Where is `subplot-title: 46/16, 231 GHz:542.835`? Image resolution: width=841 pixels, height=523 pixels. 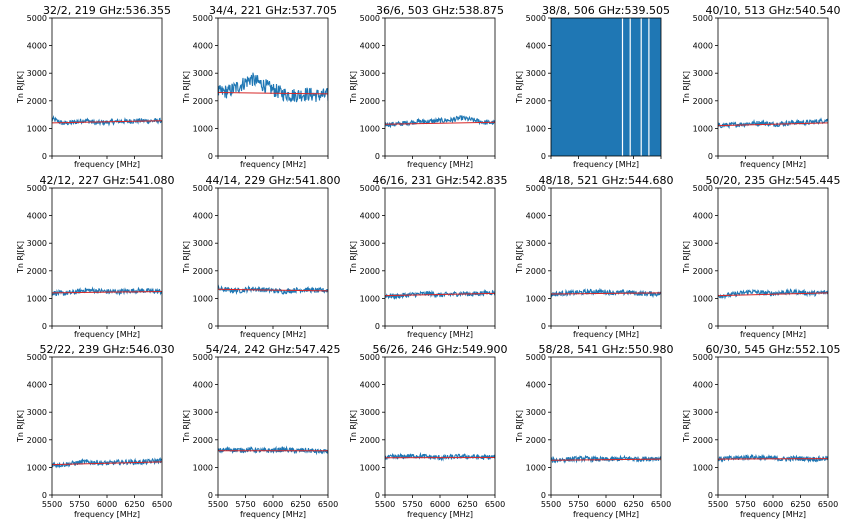
subplot-title: 46/16, 231 GHz:542.835 is located at coordinates (440, 180).